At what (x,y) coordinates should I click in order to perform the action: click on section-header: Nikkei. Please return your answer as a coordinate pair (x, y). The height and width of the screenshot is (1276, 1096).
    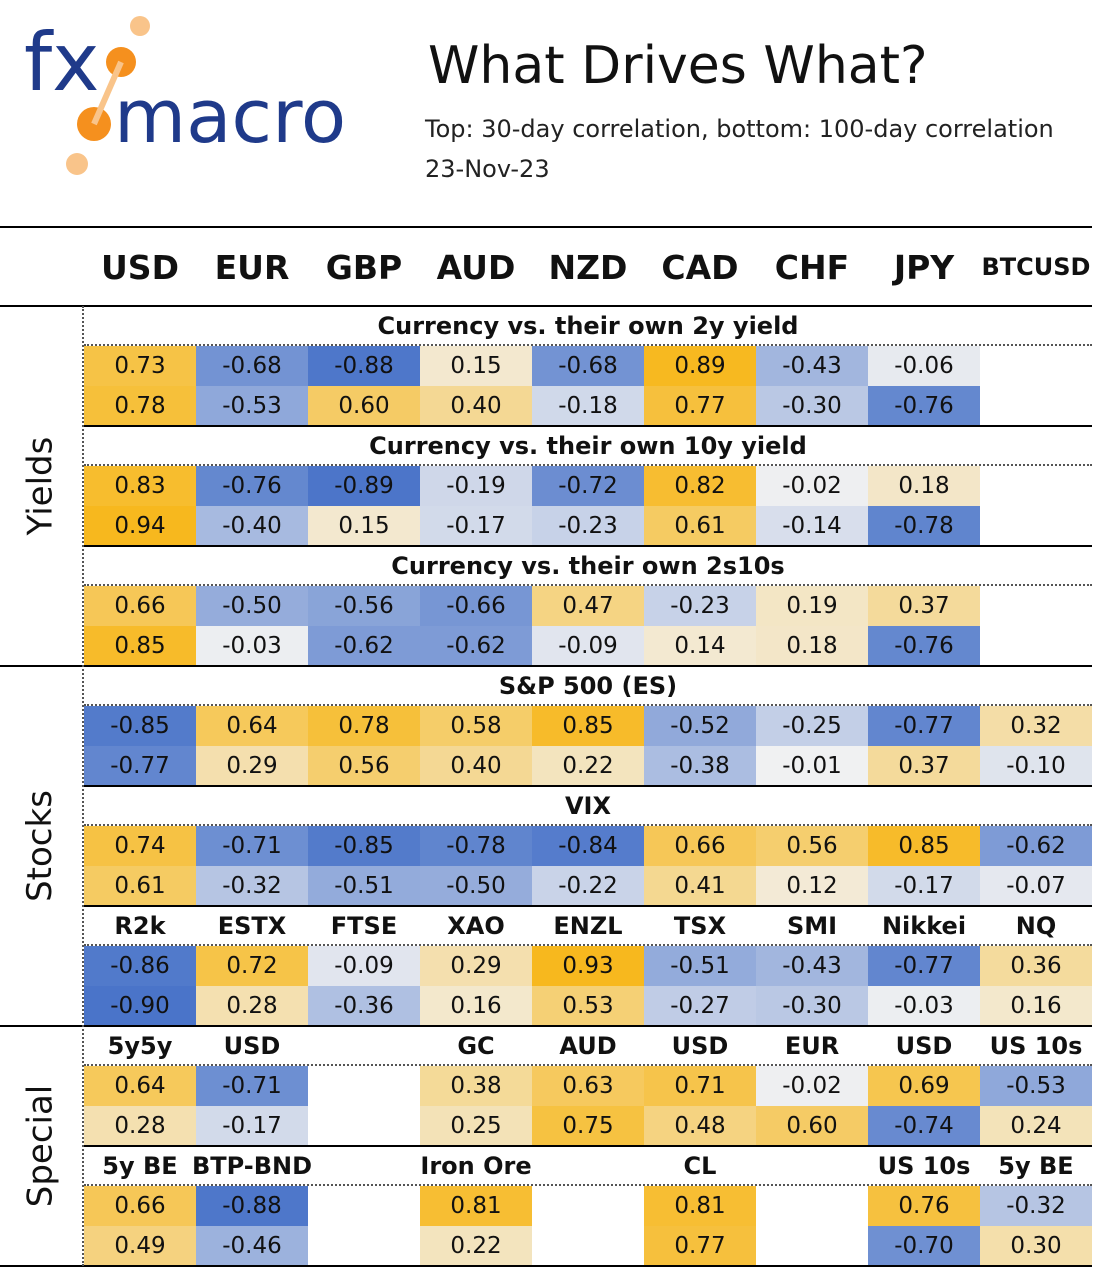
    Looking at the image, I should click on (924, 926).